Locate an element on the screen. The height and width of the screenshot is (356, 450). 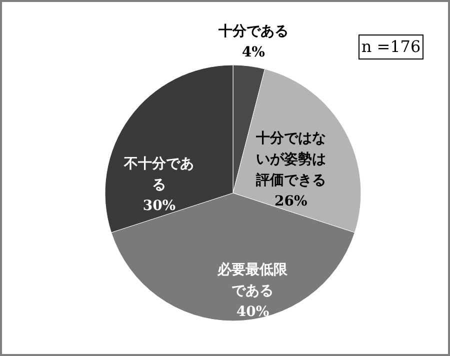
slice-label: 十分ではないが姿勢は評価できる is located at coordinates (290, 159).